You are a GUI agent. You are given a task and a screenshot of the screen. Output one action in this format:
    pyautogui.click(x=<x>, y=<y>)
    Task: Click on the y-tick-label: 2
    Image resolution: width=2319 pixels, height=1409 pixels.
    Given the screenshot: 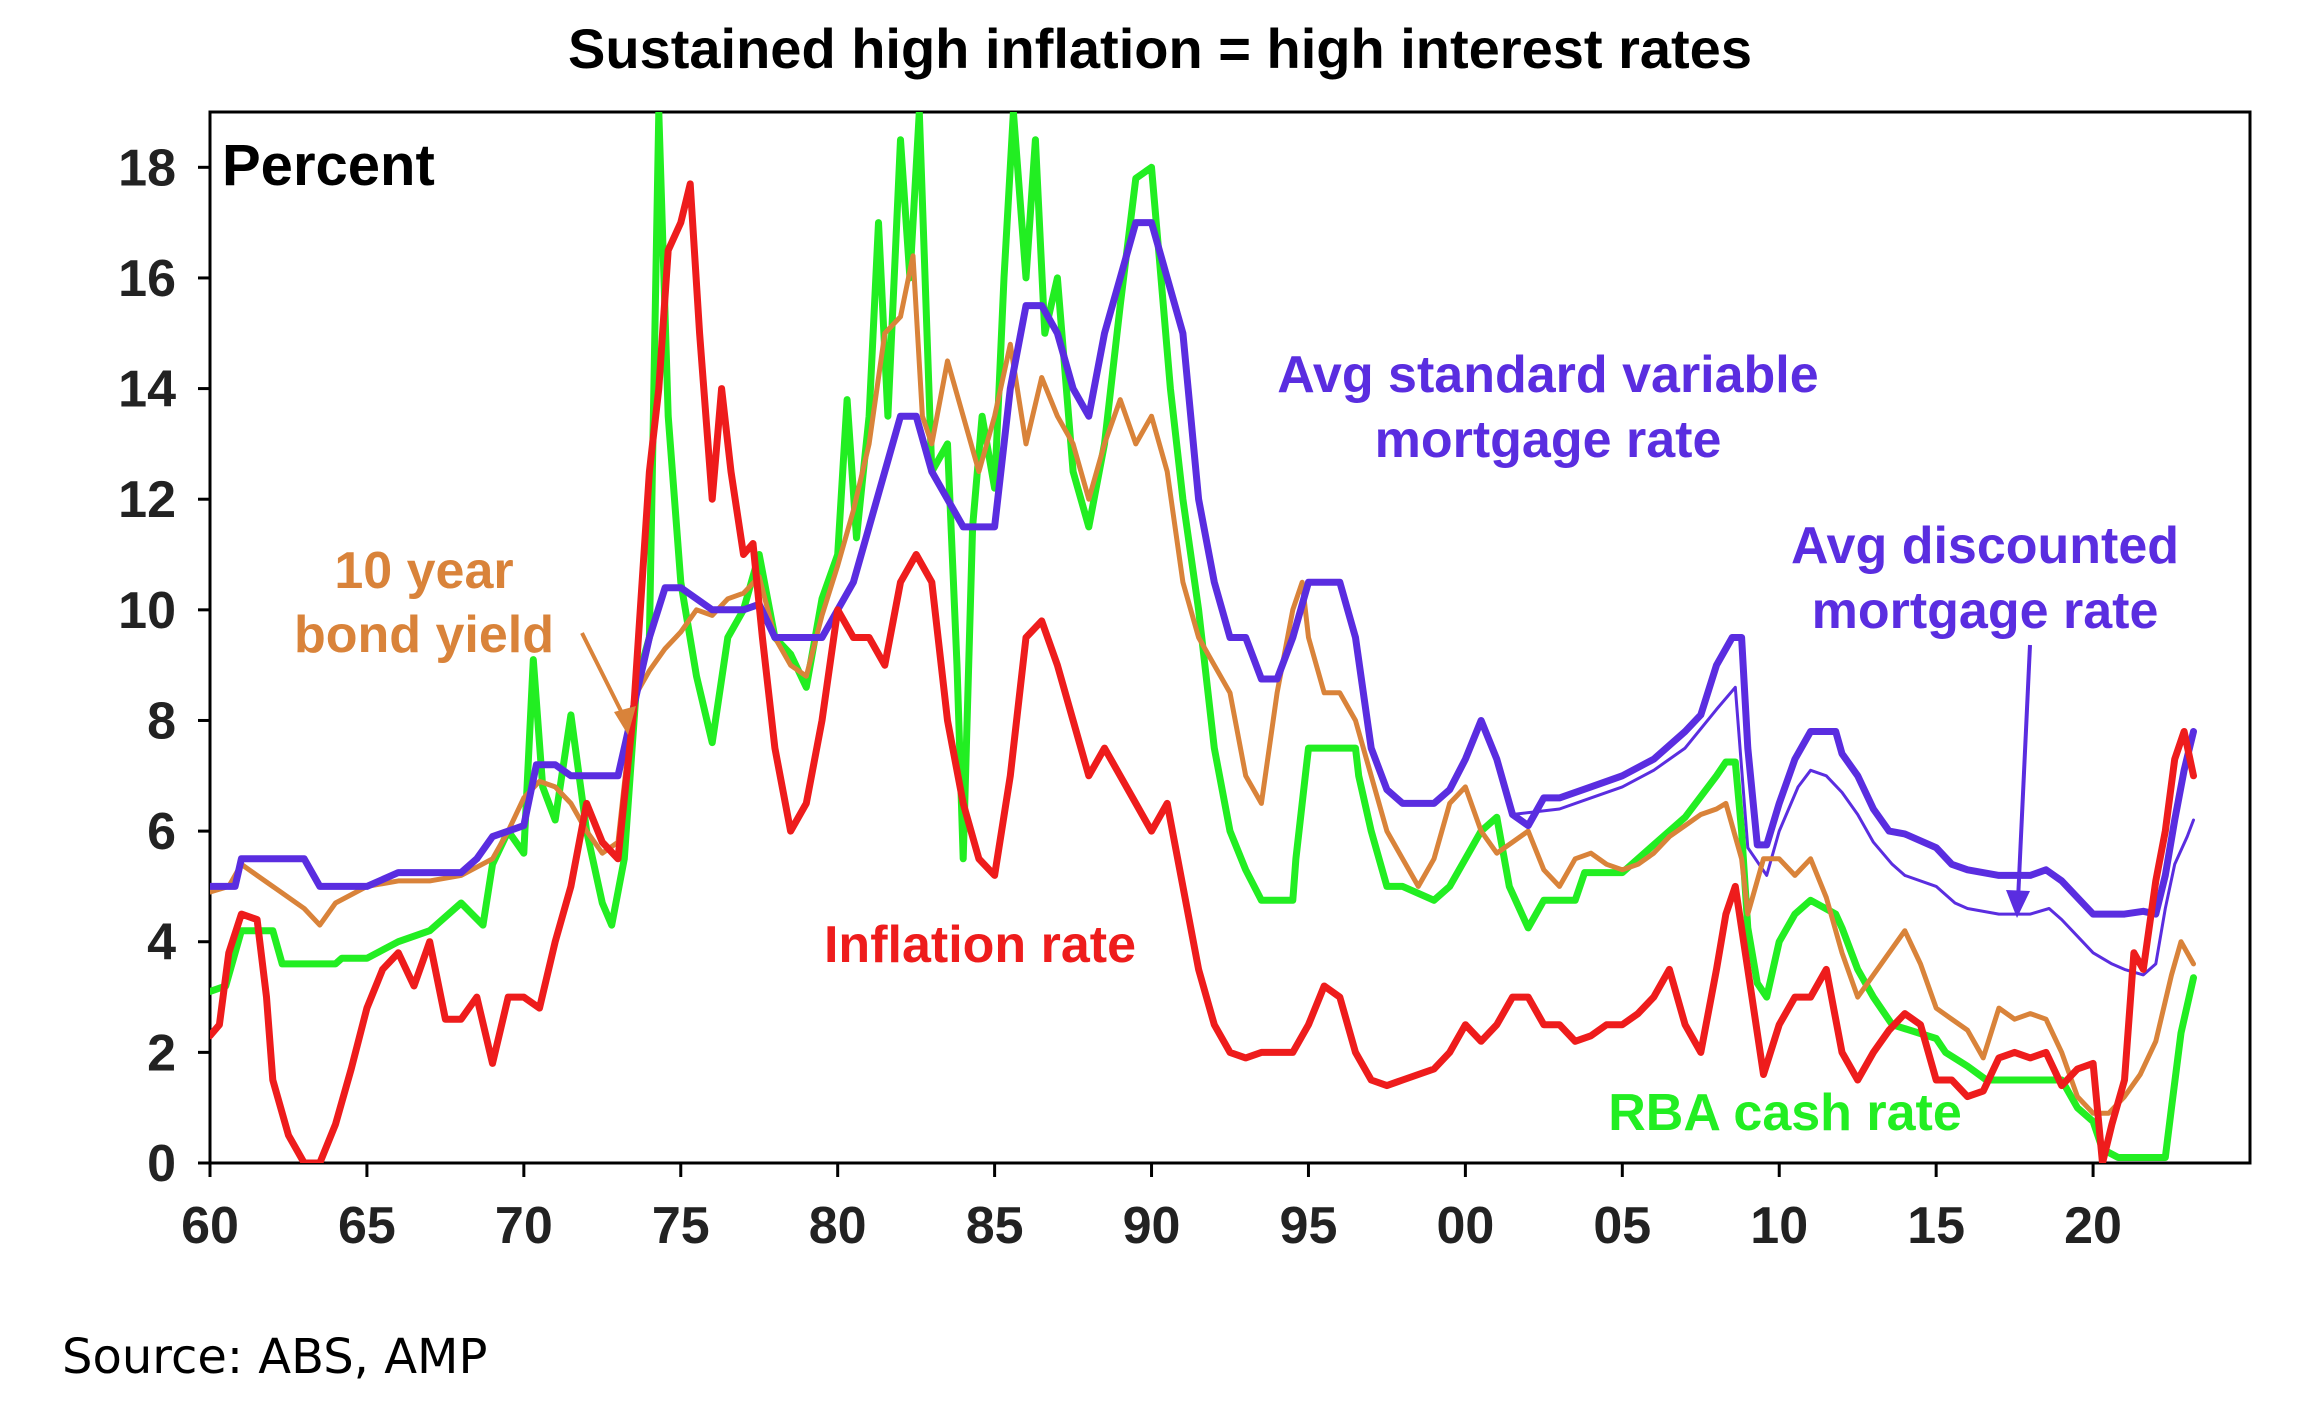 What is the action you would take?
    pyautogui.click(x=161, y=1053)
    